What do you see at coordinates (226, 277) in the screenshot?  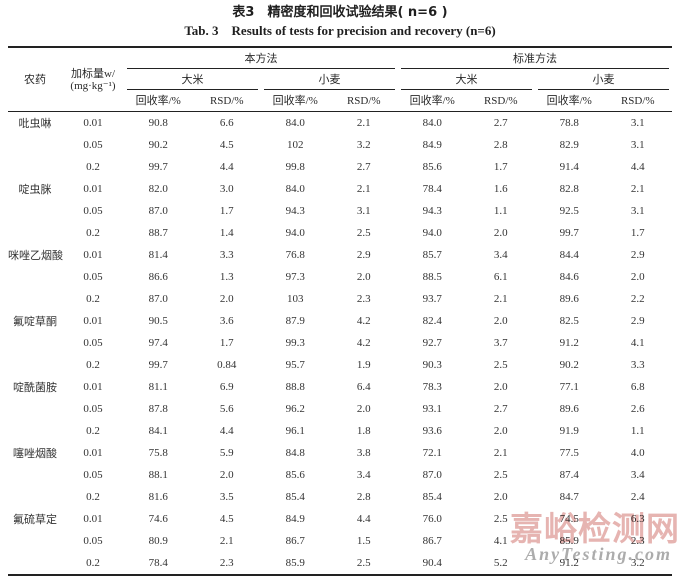 I see `rsd-value-cell: 1.3` at bounding box center [226, 277].